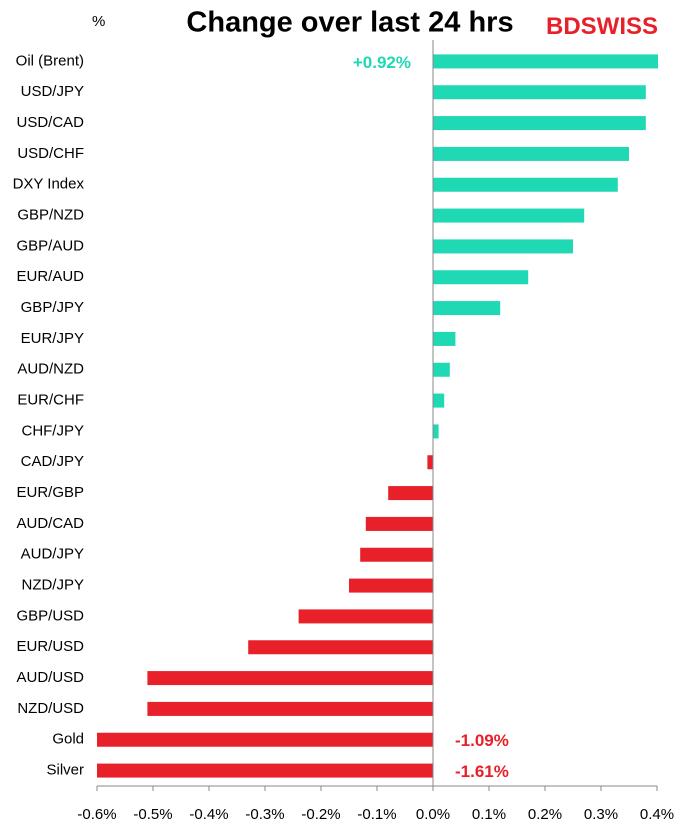  What do you see at coordinates (601, 814) in the screenshot?
I see `x-tick-label: 0.3%` at bounding box center [601, 814].